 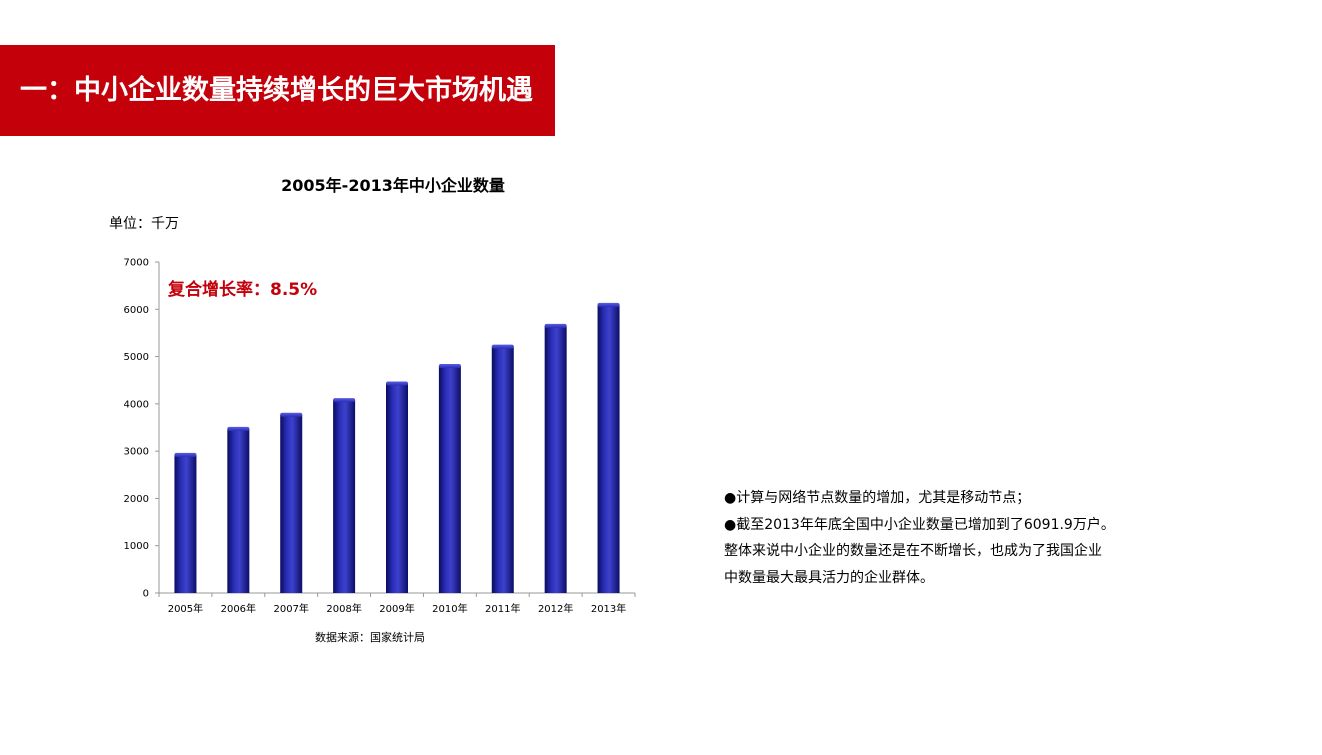 What do you see at coordinates (877, 498) in the screenshot?
I see `note-line: ●计算与网络节点数量的增加，尤其是移动节点；` at bounding box center [877, 498].